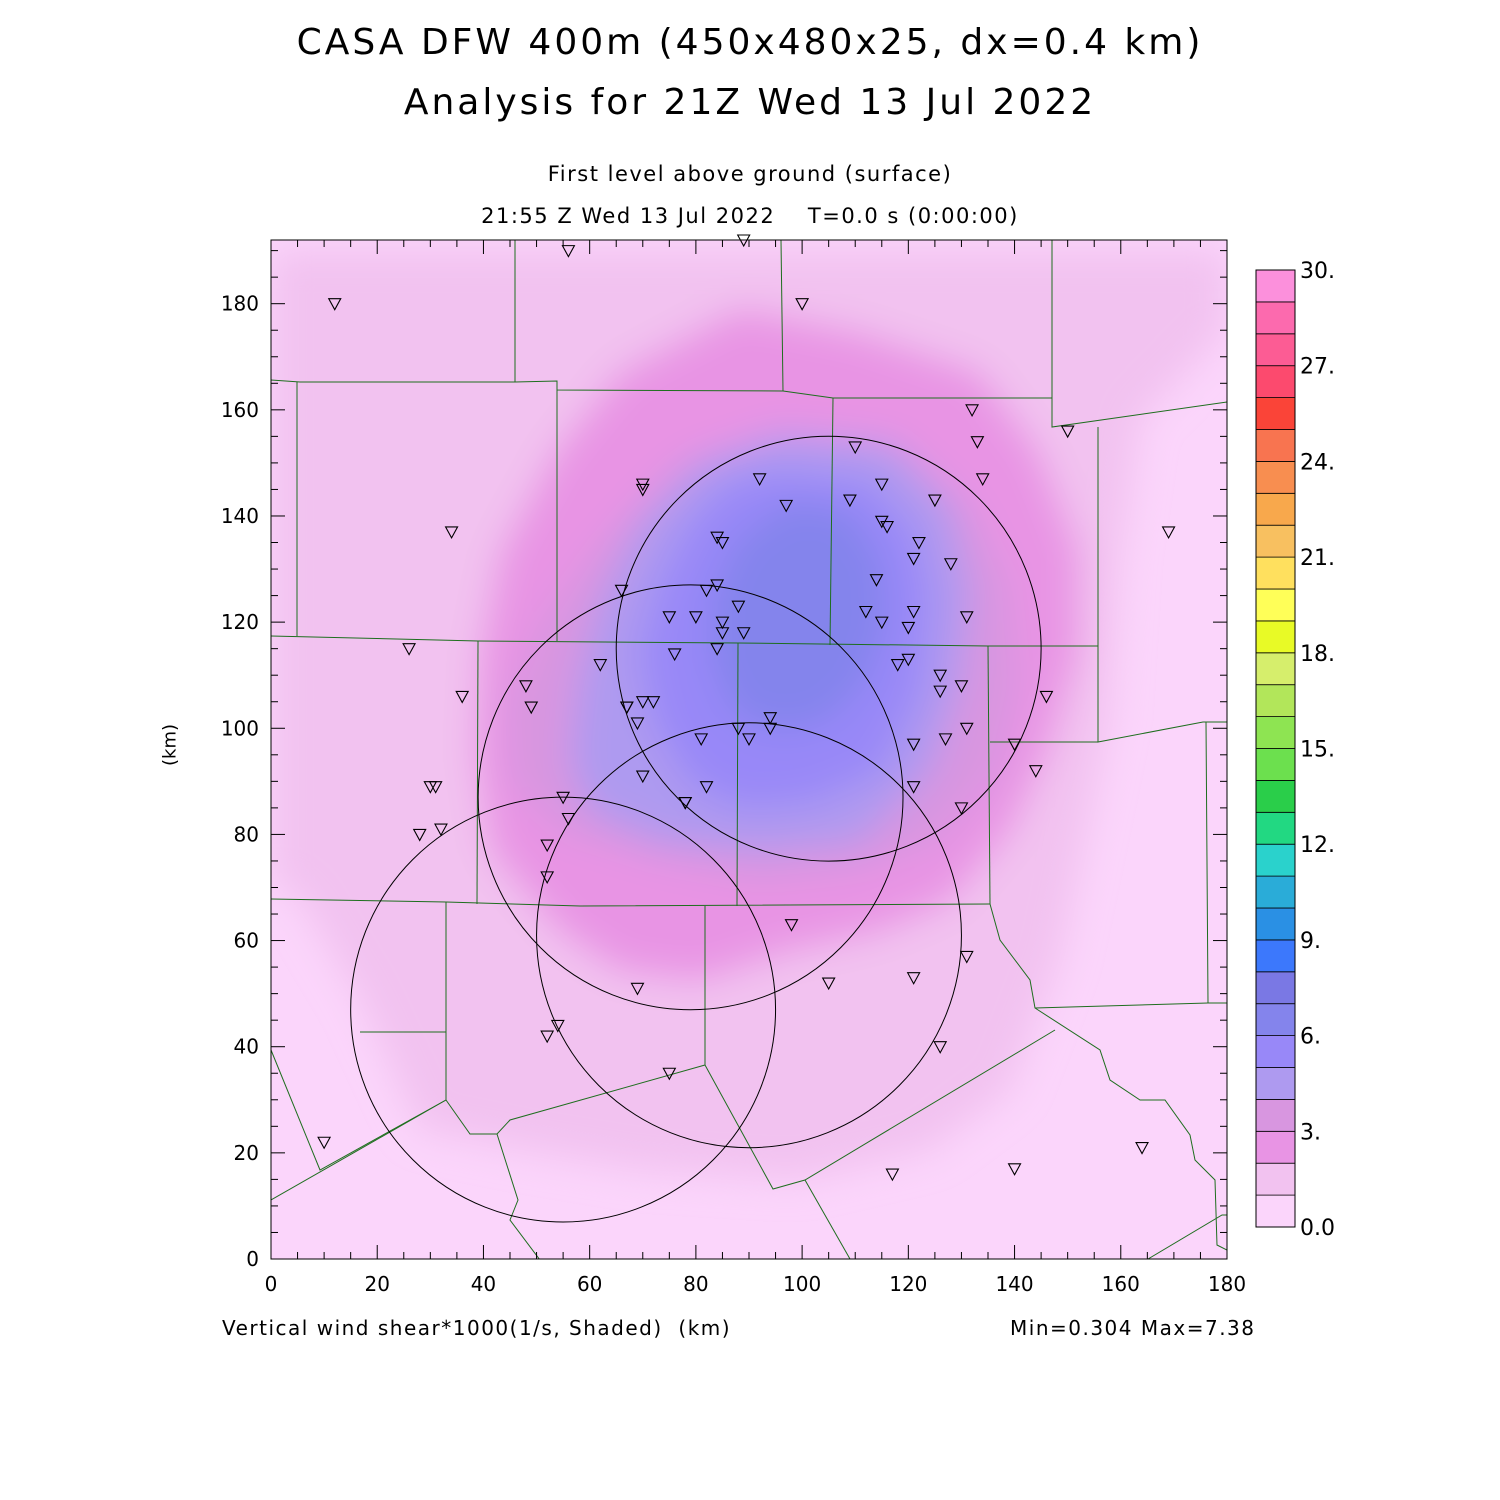 The image size is (1500, 1500). What do you see at coordinates (1317, 845) in the screenshot?
I see `colorbar-label: 12.` at bounding box center [1317, 845].